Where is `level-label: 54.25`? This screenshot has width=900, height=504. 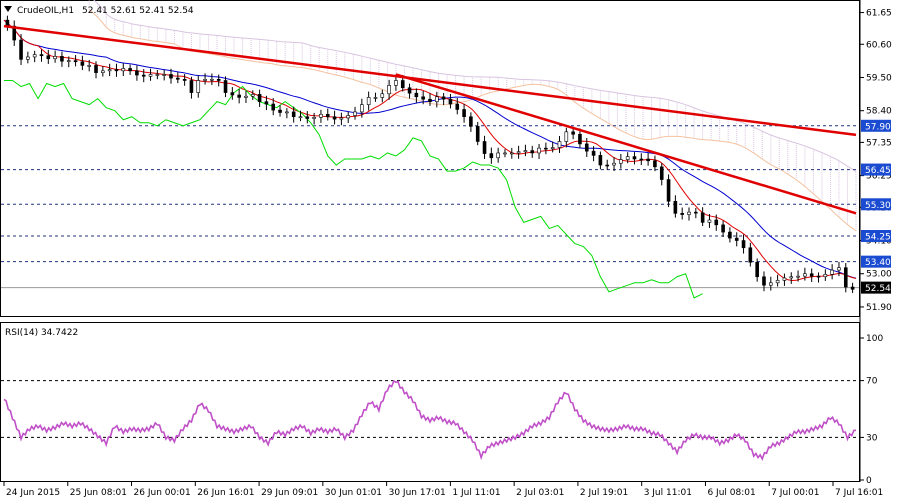 level-label: 54.25 is located at coordinates (878, 237).